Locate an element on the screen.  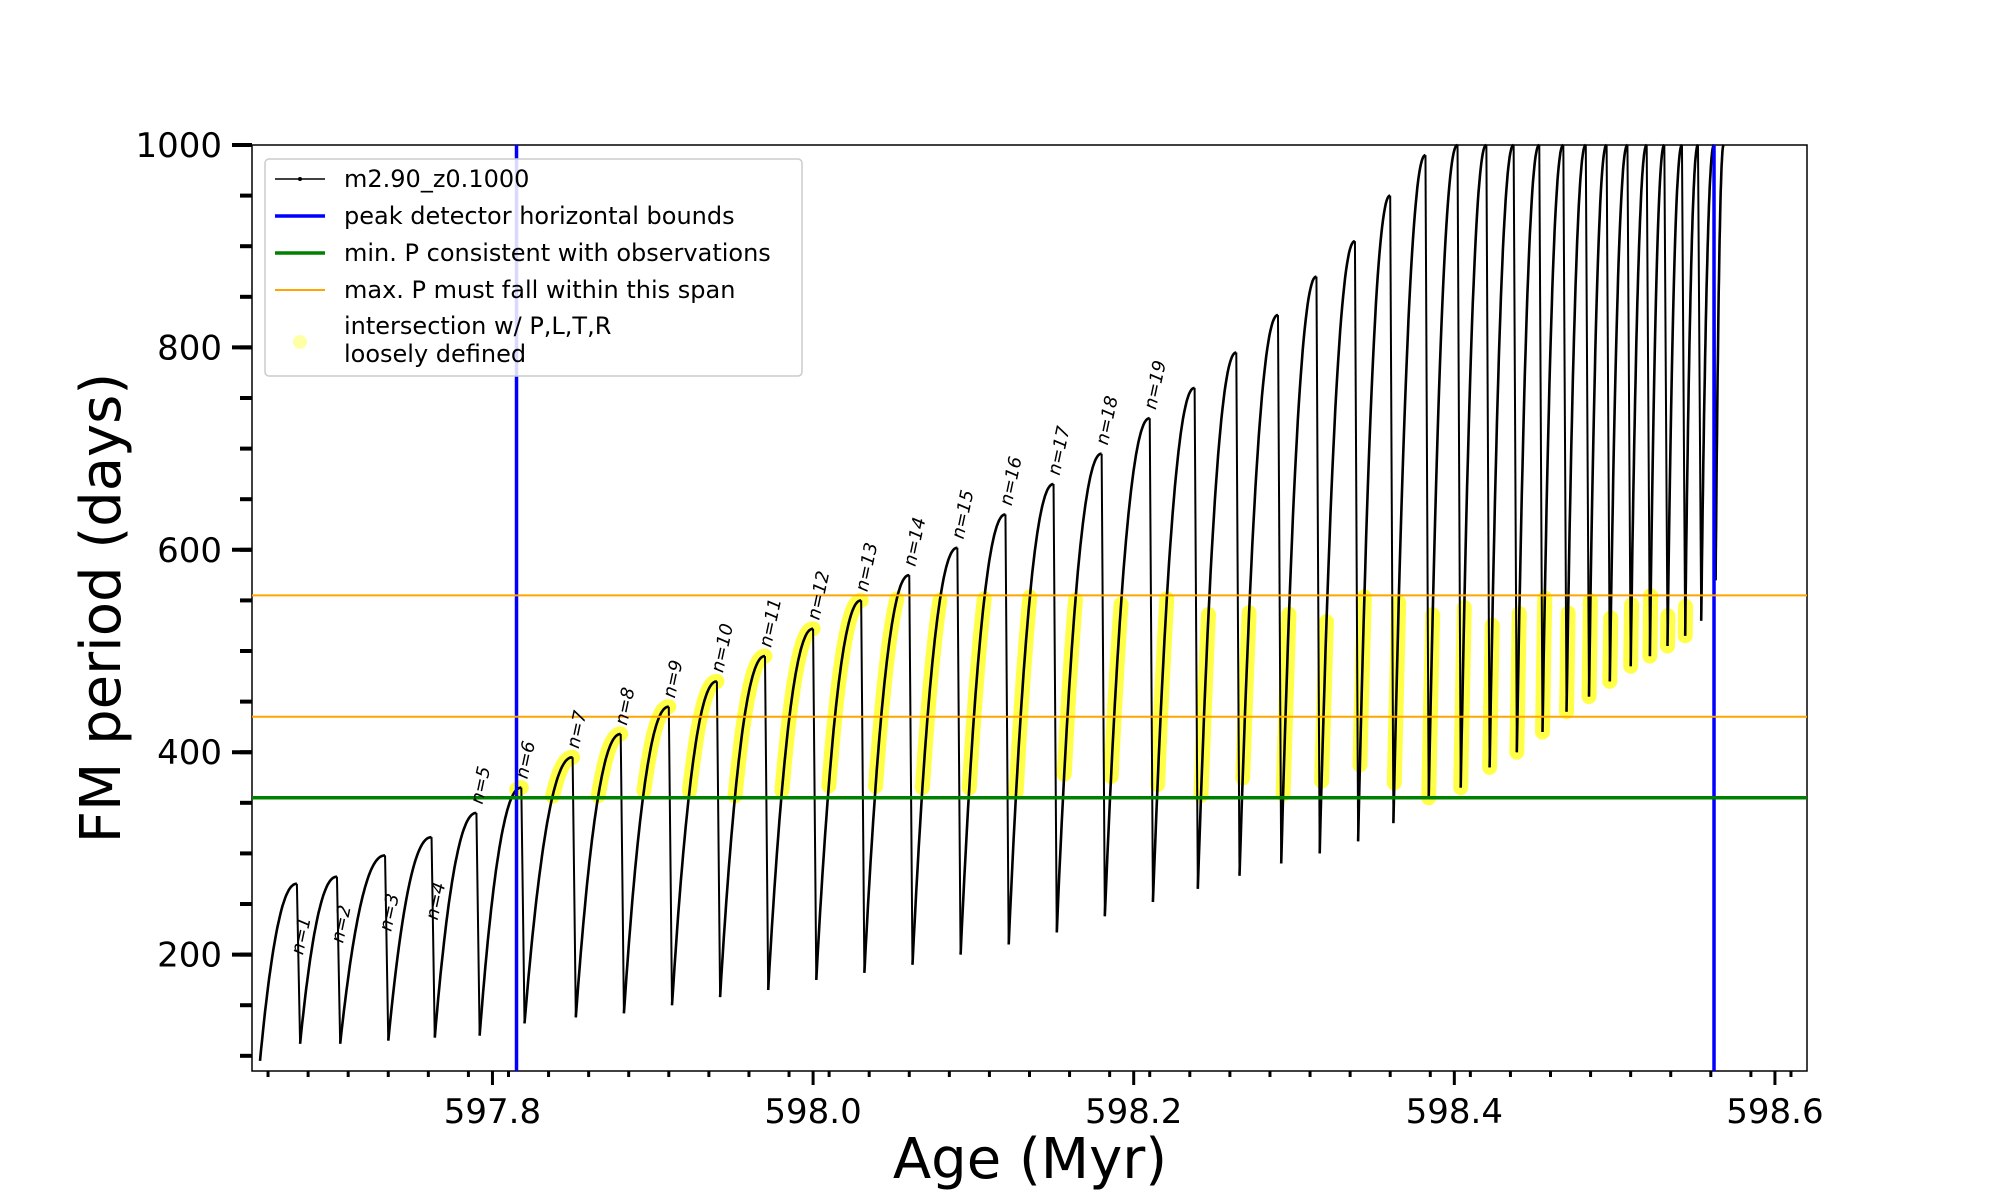
legend-label-min-p: min. P consistent with observations is located at coordinates (557, 253).